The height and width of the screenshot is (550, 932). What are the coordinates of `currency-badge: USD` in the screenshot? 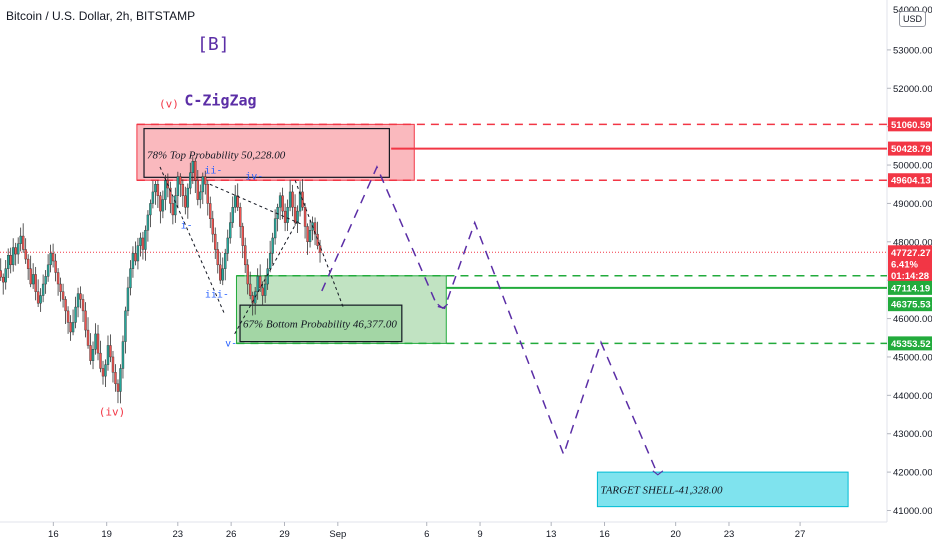 It's located at (913, 19).